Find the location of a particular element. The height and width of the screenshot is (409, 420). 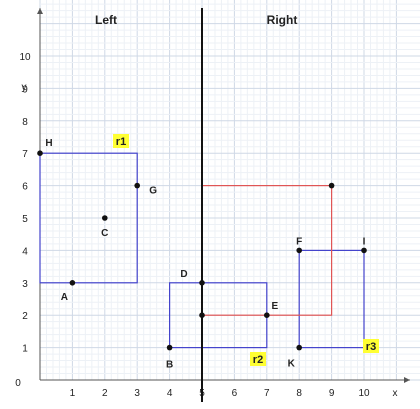

rectangle-label-r1: r1 is located at coordinates (121, 142).